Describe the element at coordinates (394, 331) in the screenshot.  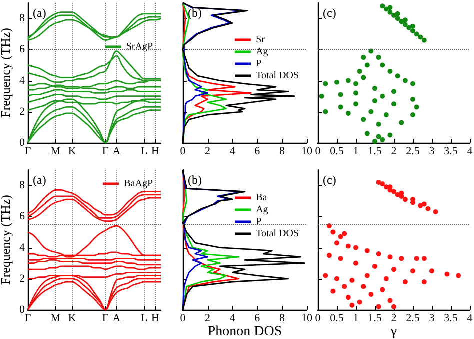
I see `x-axis-title: γ` at that location.